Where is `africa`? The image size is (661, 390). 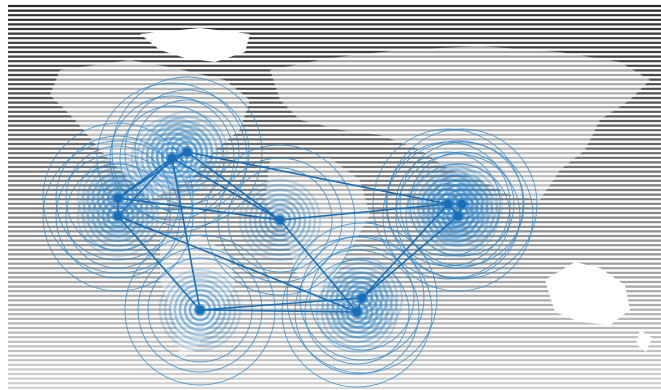 africa is located at coordinates (317, 229).